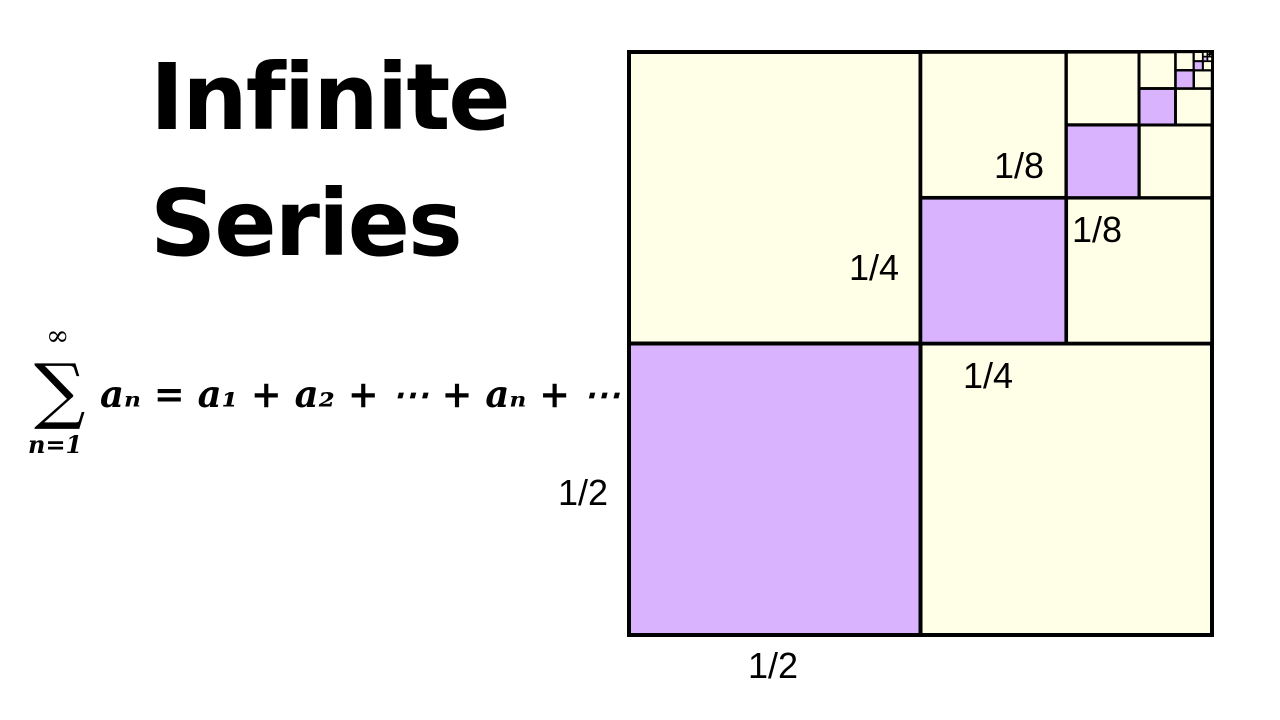 This screenshot has width=1280, height=720. What do you see at coordinates (330, 97) in the screenshot?
I see `title-line-1: Infinite` at bounding box center [330, 97].